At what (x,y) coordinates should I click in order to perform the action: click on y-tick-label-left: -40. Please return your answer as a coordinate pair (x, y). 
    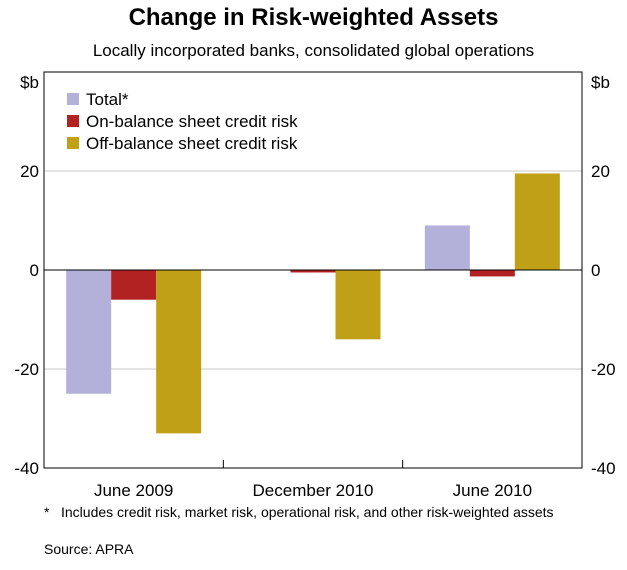
    Looking at the image, I should click on (26, 468).